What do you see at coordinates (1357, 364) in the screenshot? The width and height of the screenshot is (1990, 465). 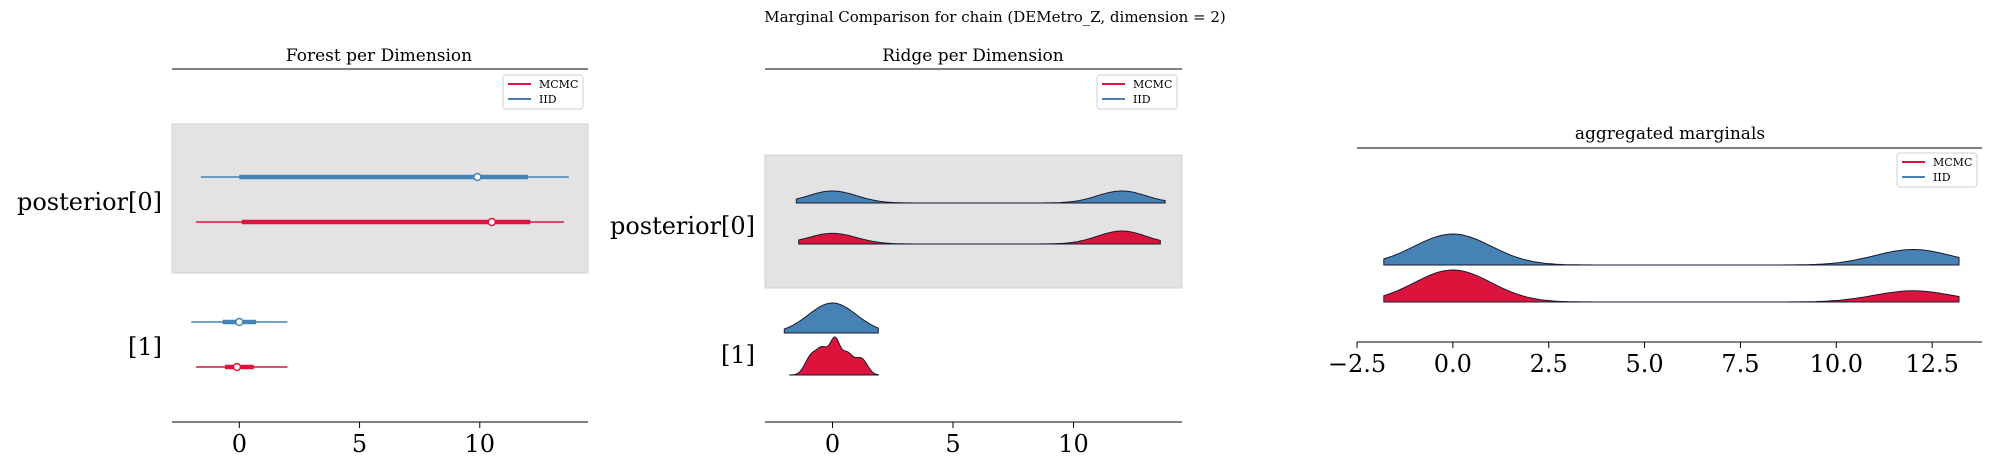 I see `aggregated-xtick-label: −2.5` at bounding box center [1357, 364].